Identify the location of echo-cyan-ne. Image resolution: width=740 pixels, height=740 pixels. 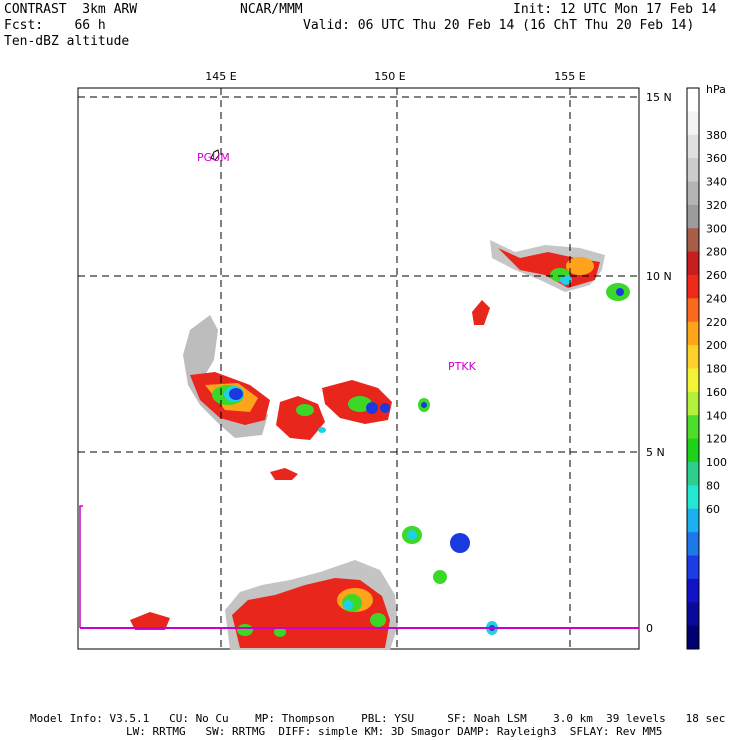
(566, 280).